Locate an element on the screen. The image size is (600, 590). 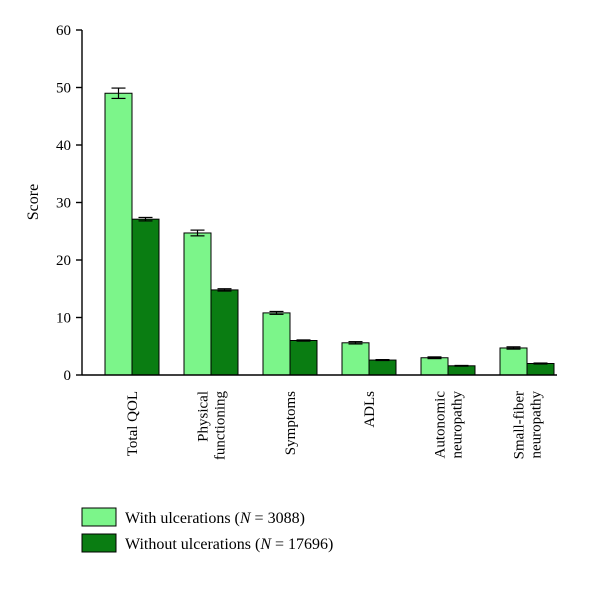
x-tick-label: Symptoms is located at coordinates (291, 423).